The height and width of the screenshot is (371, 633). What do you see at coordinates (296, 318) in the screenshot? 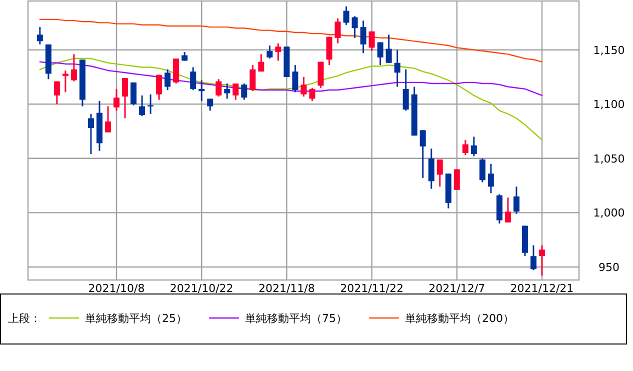
I see `legend-label: 単純移動平均（75）` at bounding box center [296, 318].